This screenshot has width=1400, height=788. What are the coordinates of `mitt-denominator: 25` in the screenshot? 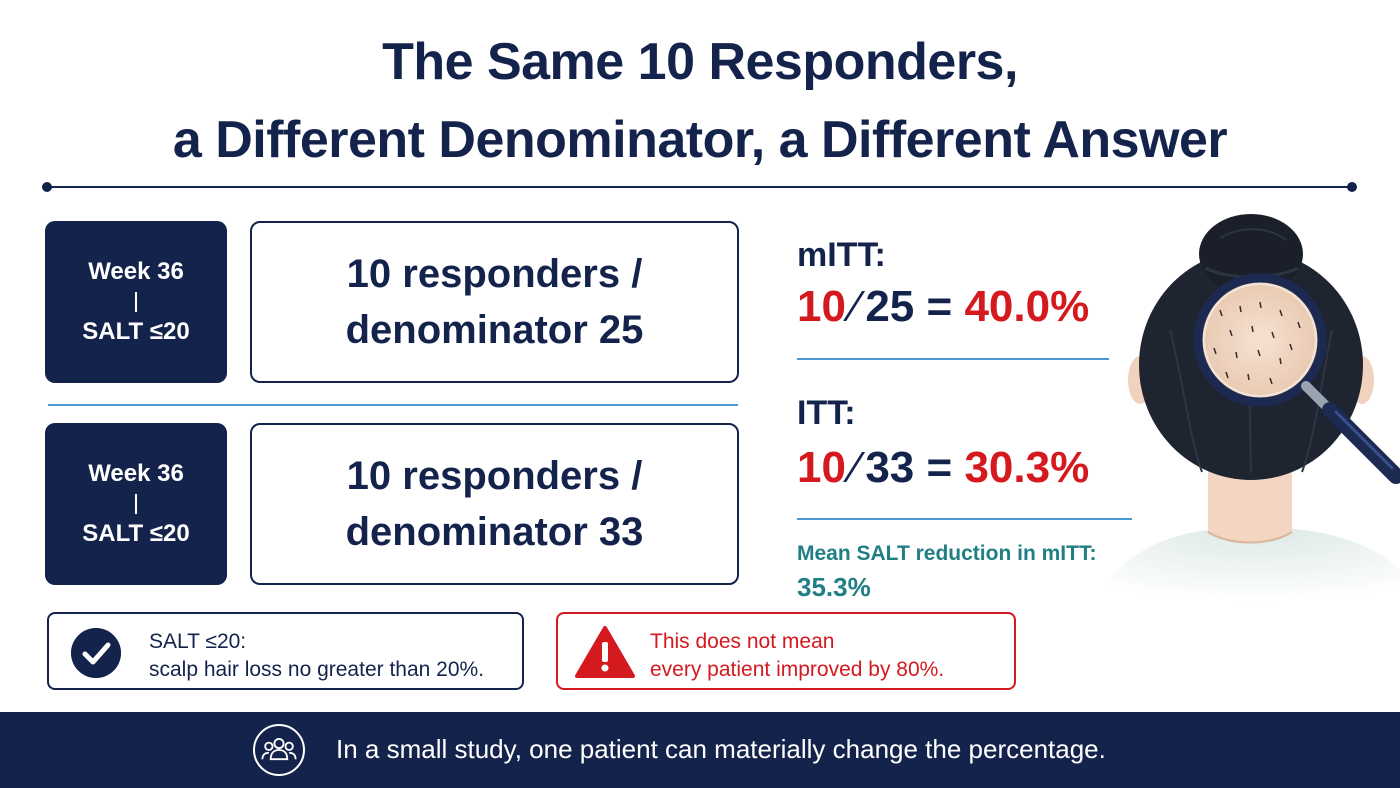 It's located at (890, 306).